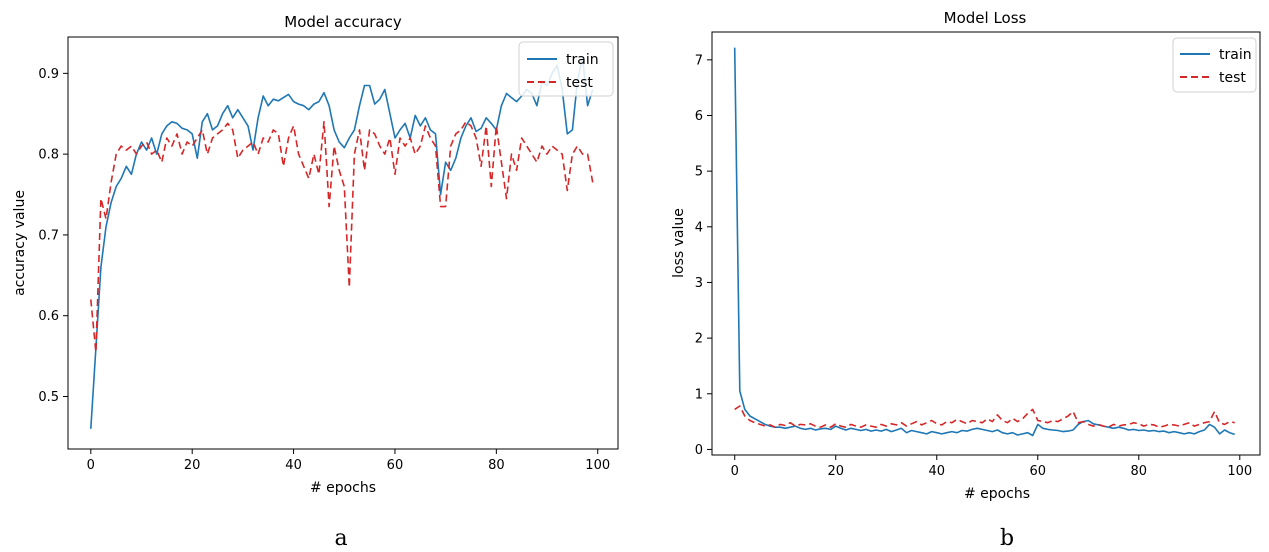 The height and width of the screenshot is (552, 1269). What do you see at coordinates (48, 155) in the screenshot?
I see `chart-accuracy-ytick-label: 0.8` at bounding box center [48, 155].